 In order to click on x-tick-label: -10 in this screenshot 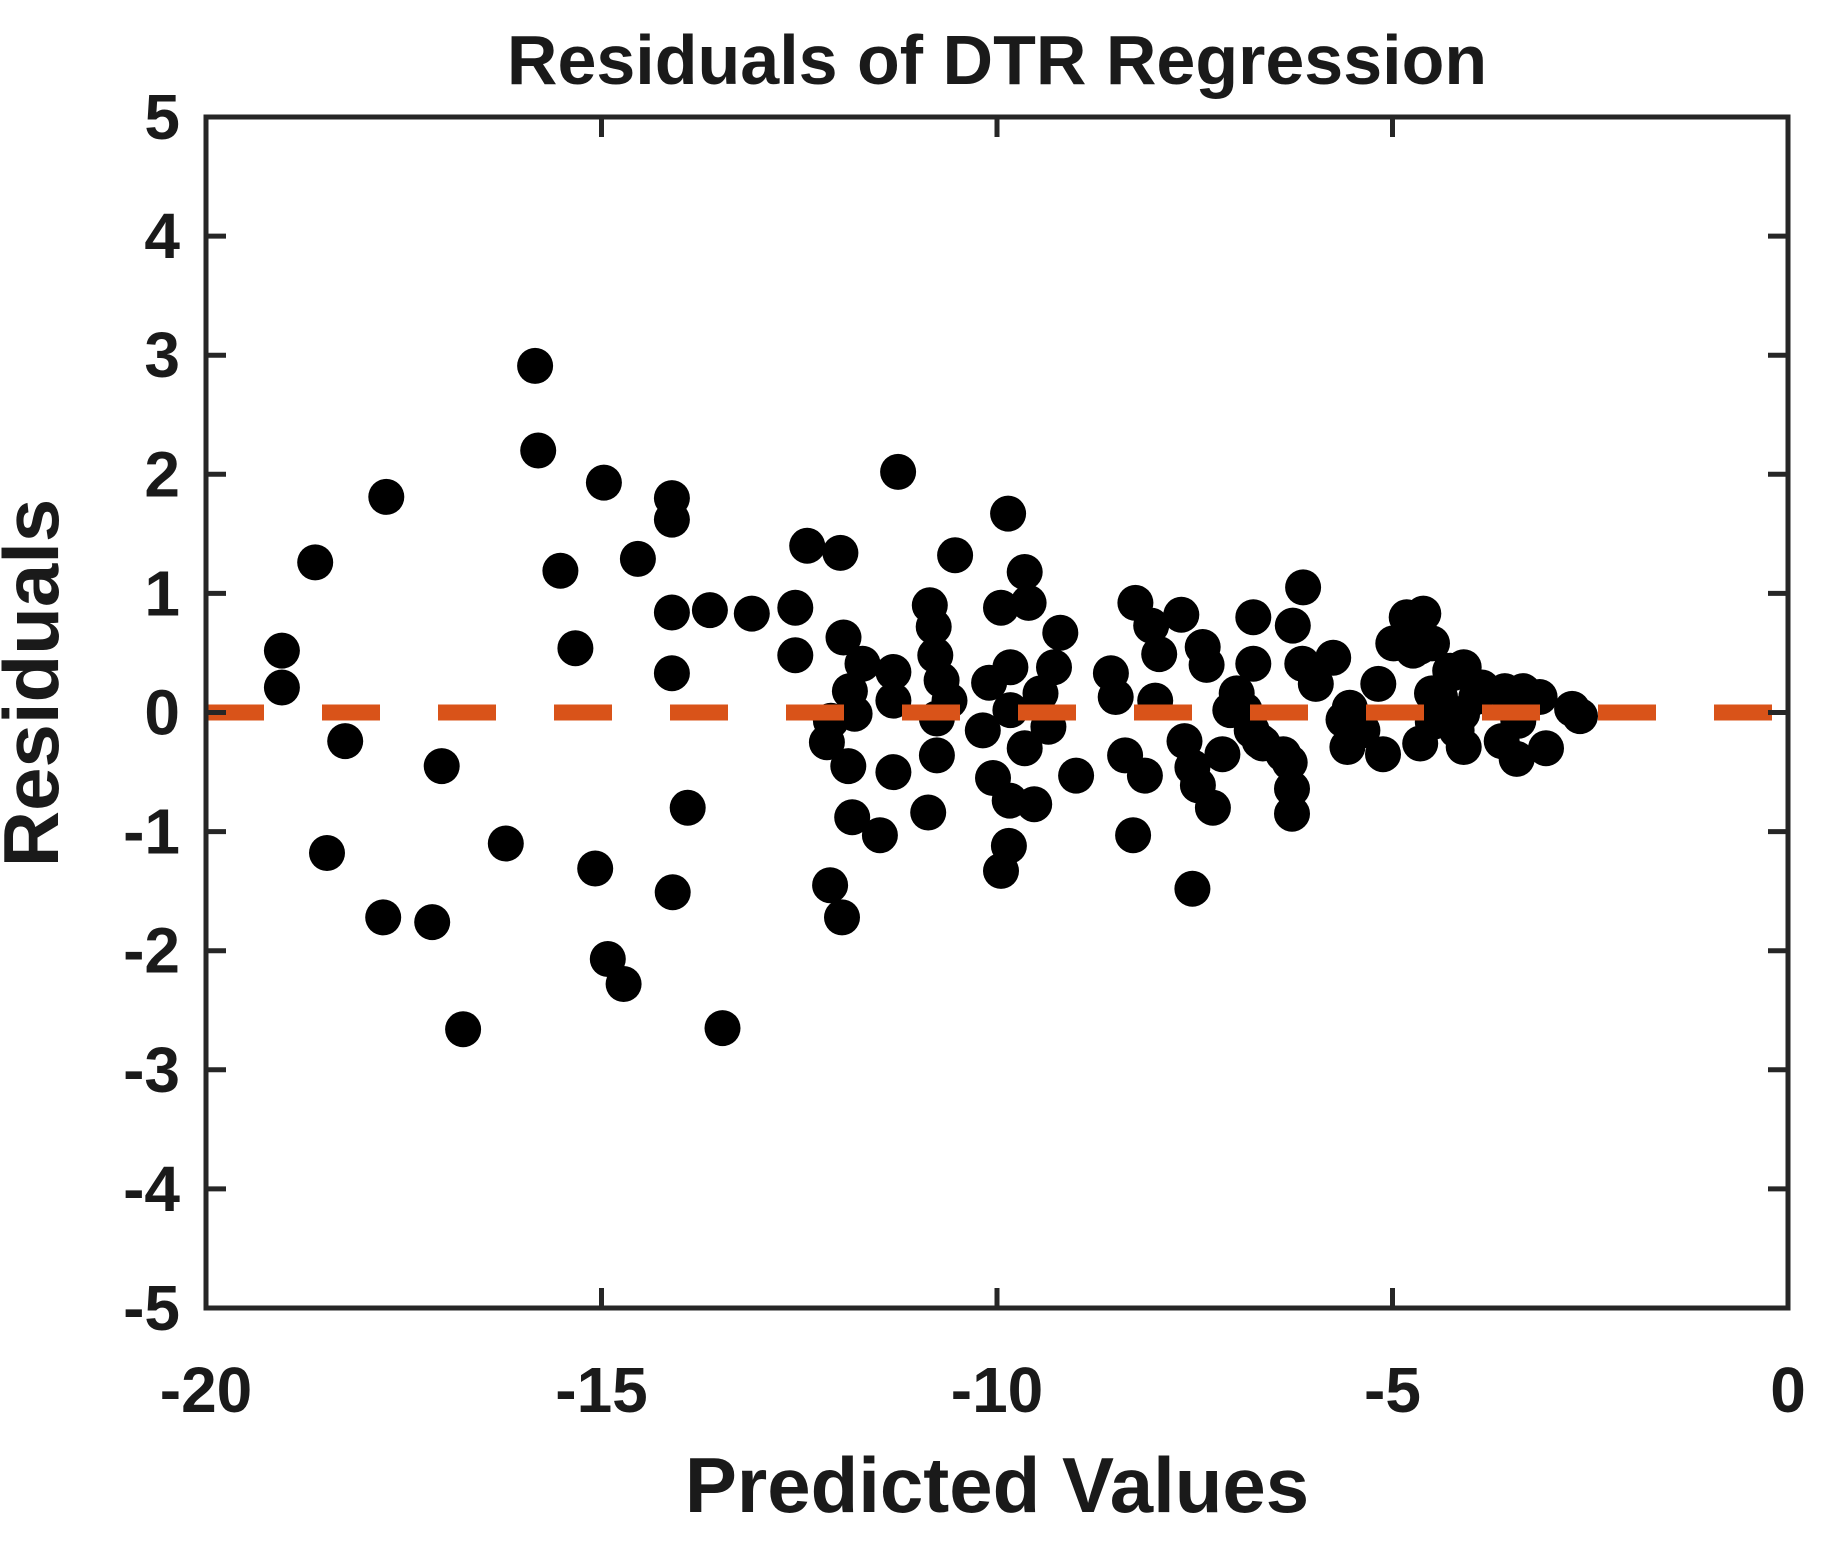, I will do `click(997, 1390)`.